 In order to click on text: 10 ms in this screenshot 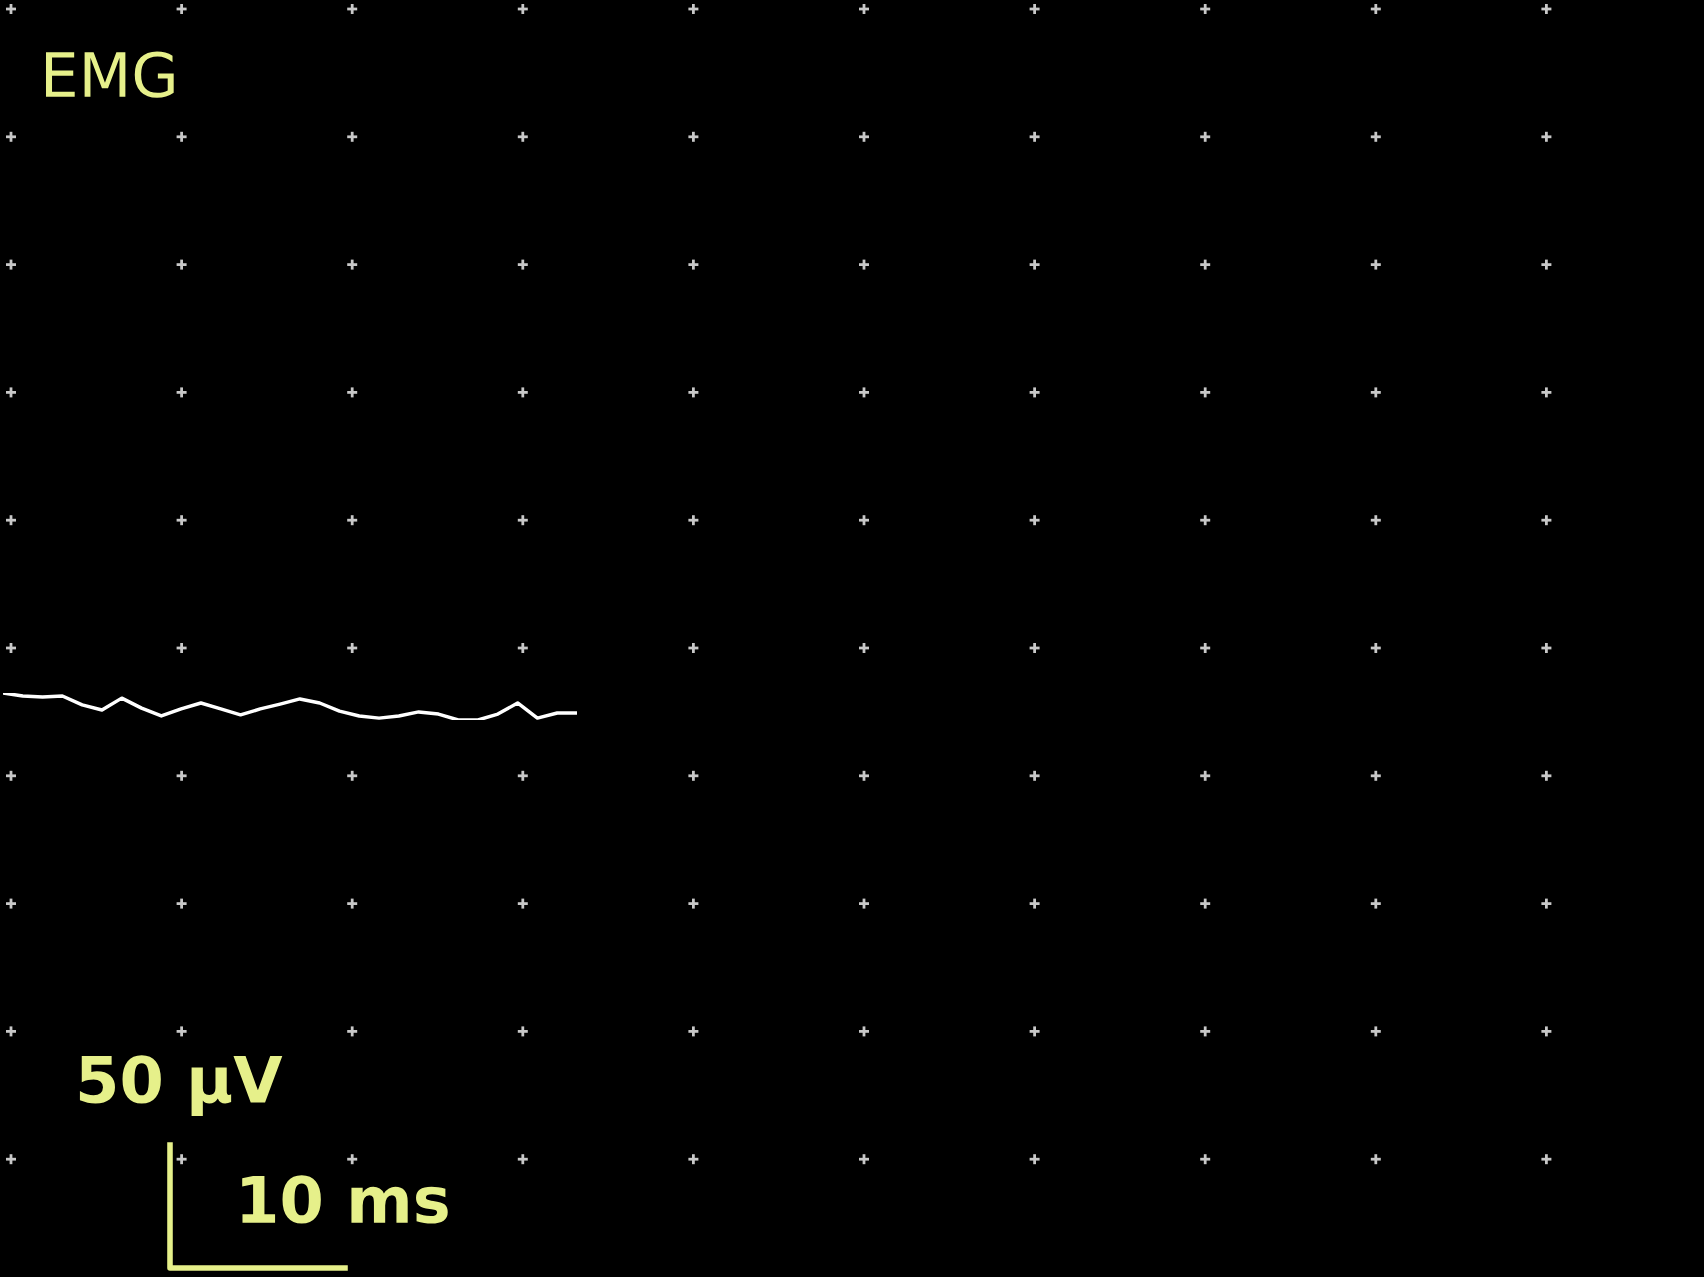, I will do `click(345, 1199)`.